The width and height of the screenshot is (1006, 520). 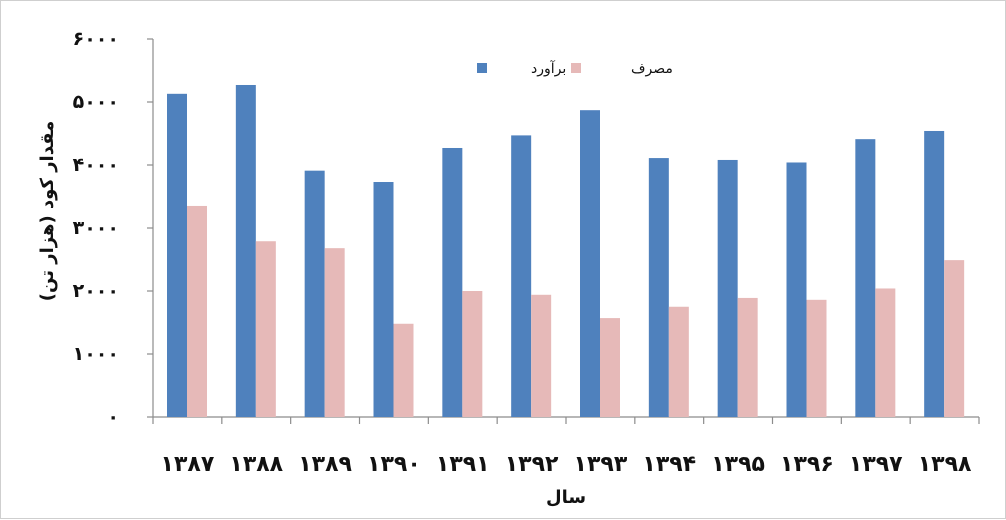 What do you see at coordinates (113, 417) in the screenshot?
I see `y-tick-label: ۰` at bounding box center [113, 417].